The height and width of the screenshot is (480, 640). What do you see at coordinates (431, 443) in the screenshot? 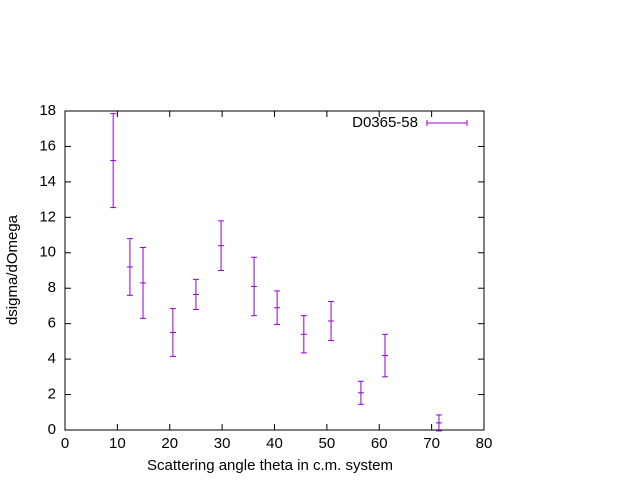
I see `x-tick-label: 70` at bounding box center [431, 443].